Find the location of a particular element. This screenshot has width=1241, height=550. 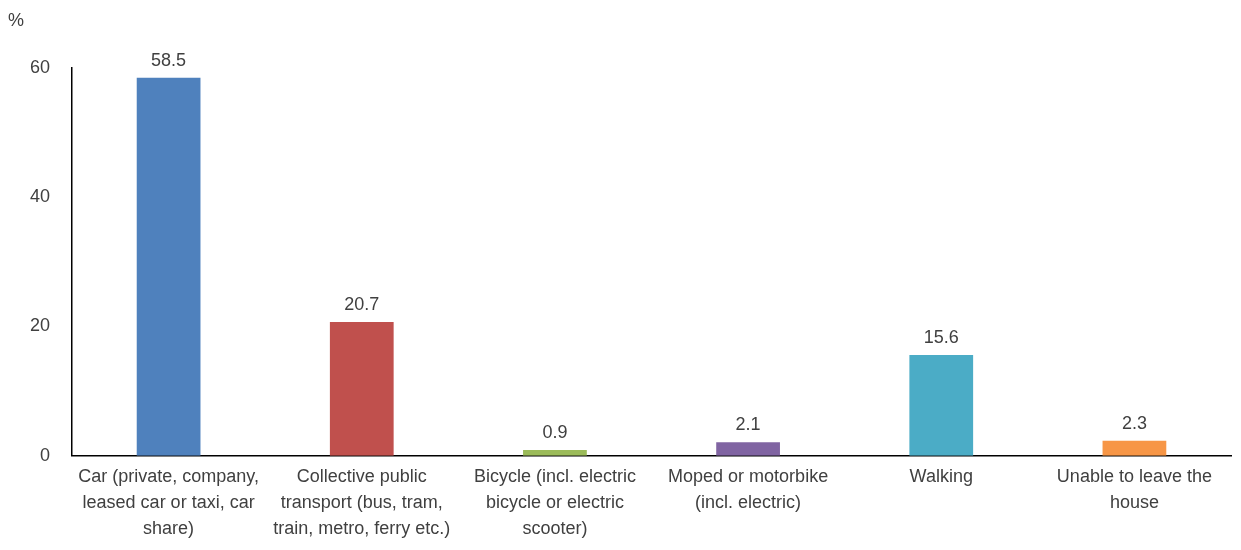

y-tick-label: 0 is located at coordinates (45, 454).